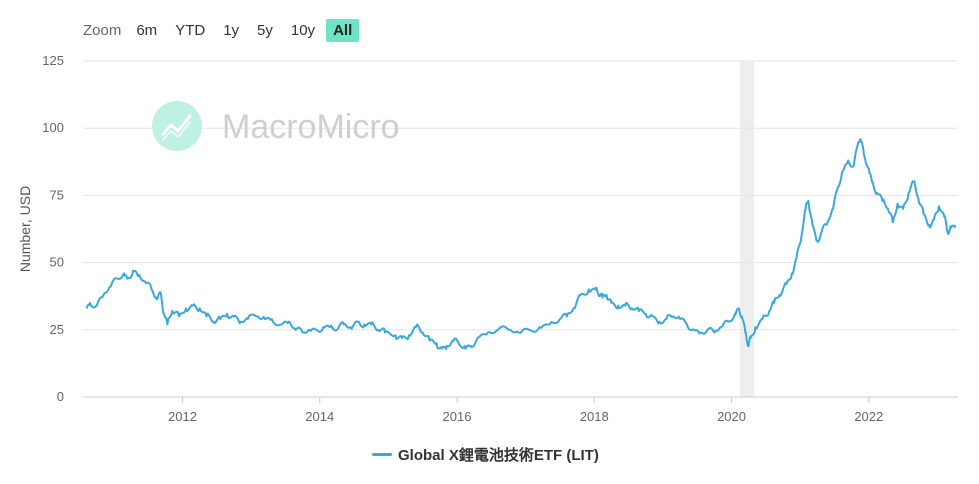 The image size is (979, 484). Describe the element at coordinates (382, 454) in the screenshot. I see `legend-swatch` at that location.